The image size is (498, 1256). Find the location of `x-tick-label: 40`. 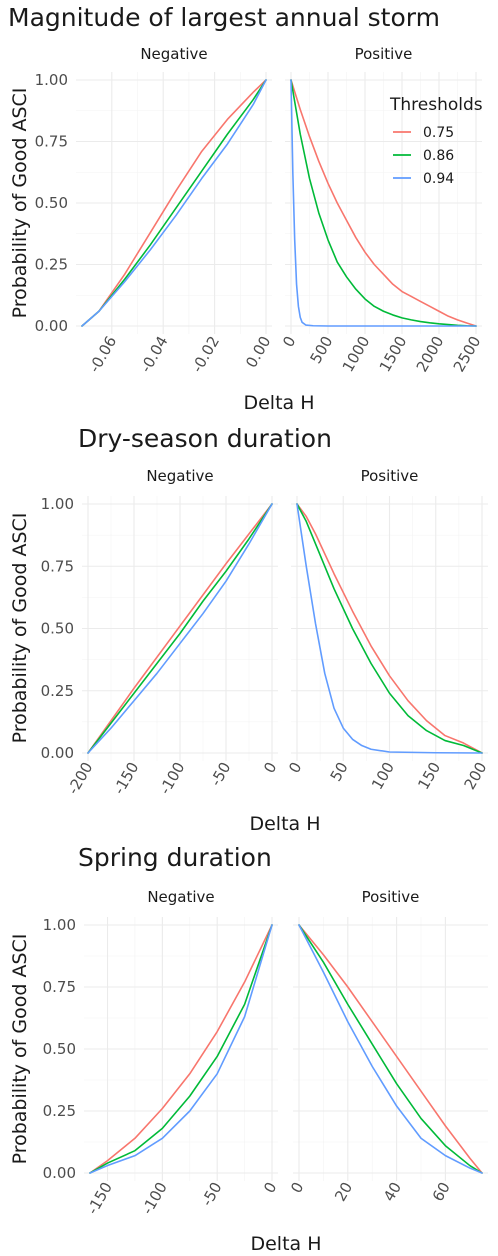

x-tick-label: 40 is located at coordinates (392, 1192).